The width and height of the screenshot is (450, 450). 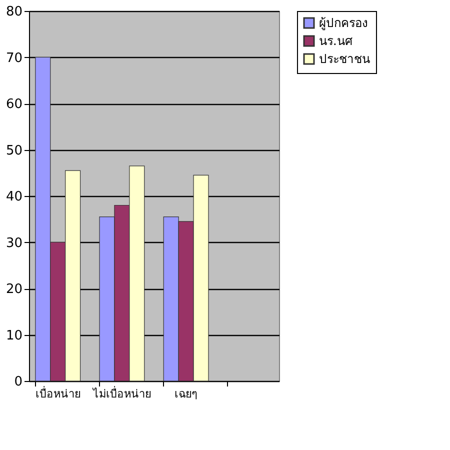 What do you see at coordinates (14, 289) in the screenshot?
I see `y-tick-label: 20` at bounding box center [14, 289].